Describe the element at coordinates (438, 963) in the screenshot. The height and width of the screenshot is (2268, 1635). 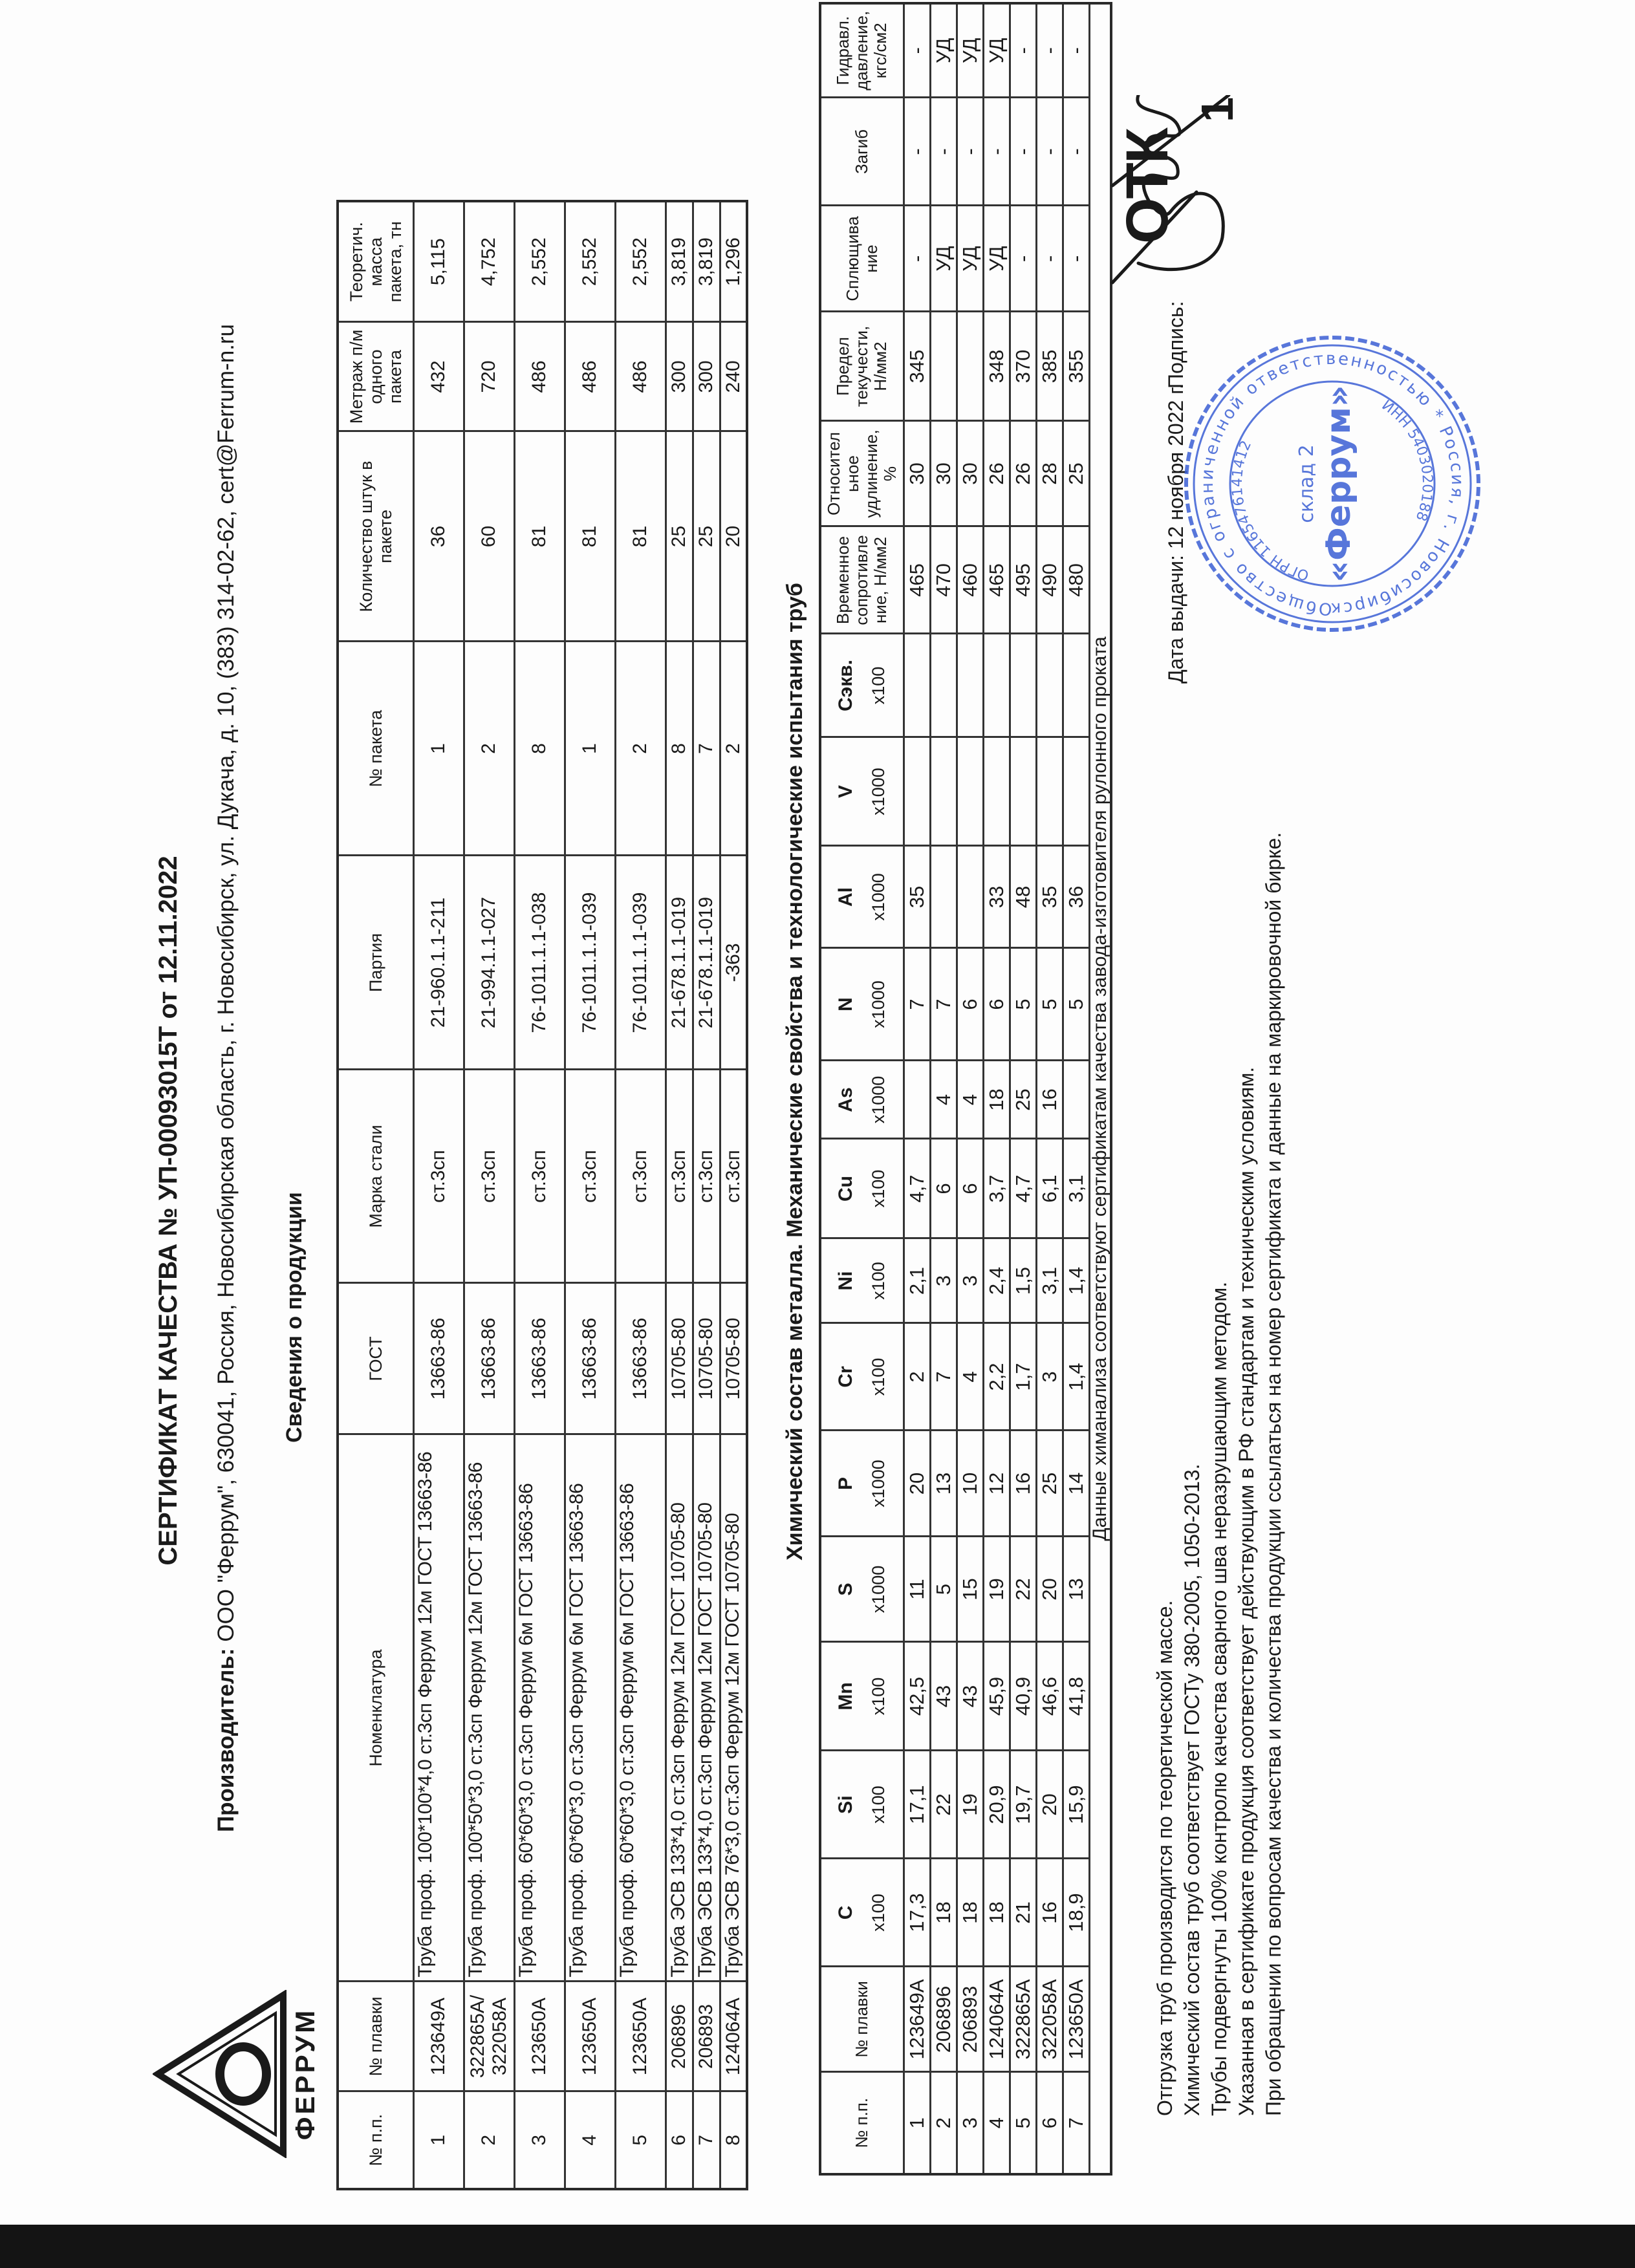
I see `table-cell: 21-960.1.1-211` at that location.